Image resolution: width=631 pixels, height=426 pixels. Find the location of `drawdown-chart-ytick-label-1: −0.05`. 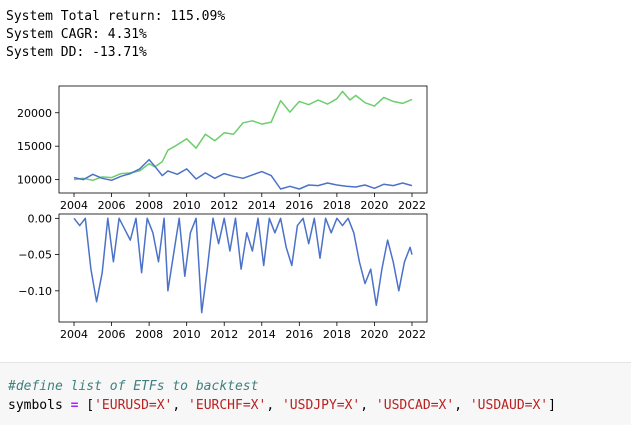

drawdown-chart-ytick-label-1: −0.05 is located at coordinates (35, 255).